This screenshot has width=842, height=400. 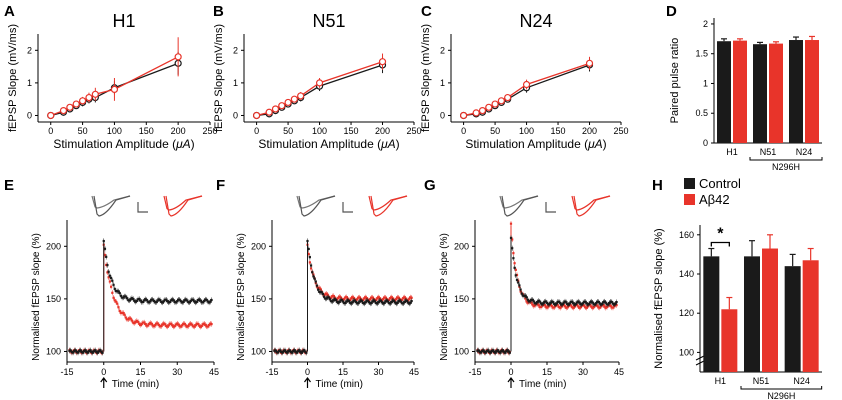 What do you see at coordinates (721, 381) in the screenshot?
I see `category-label: H1` at bounding box center [721, 381].